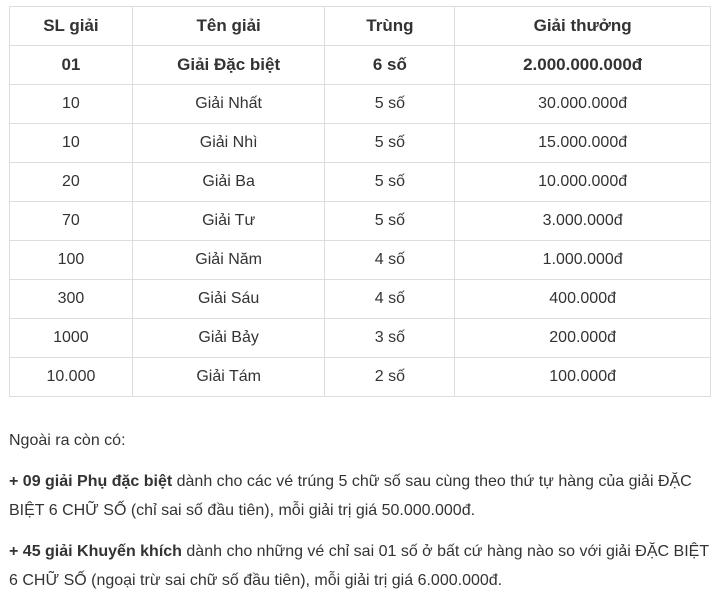 The height and width of the screenshot is (607, 720). I want to click on cell-prize-name: Giải Bảy, so click(228, 338).